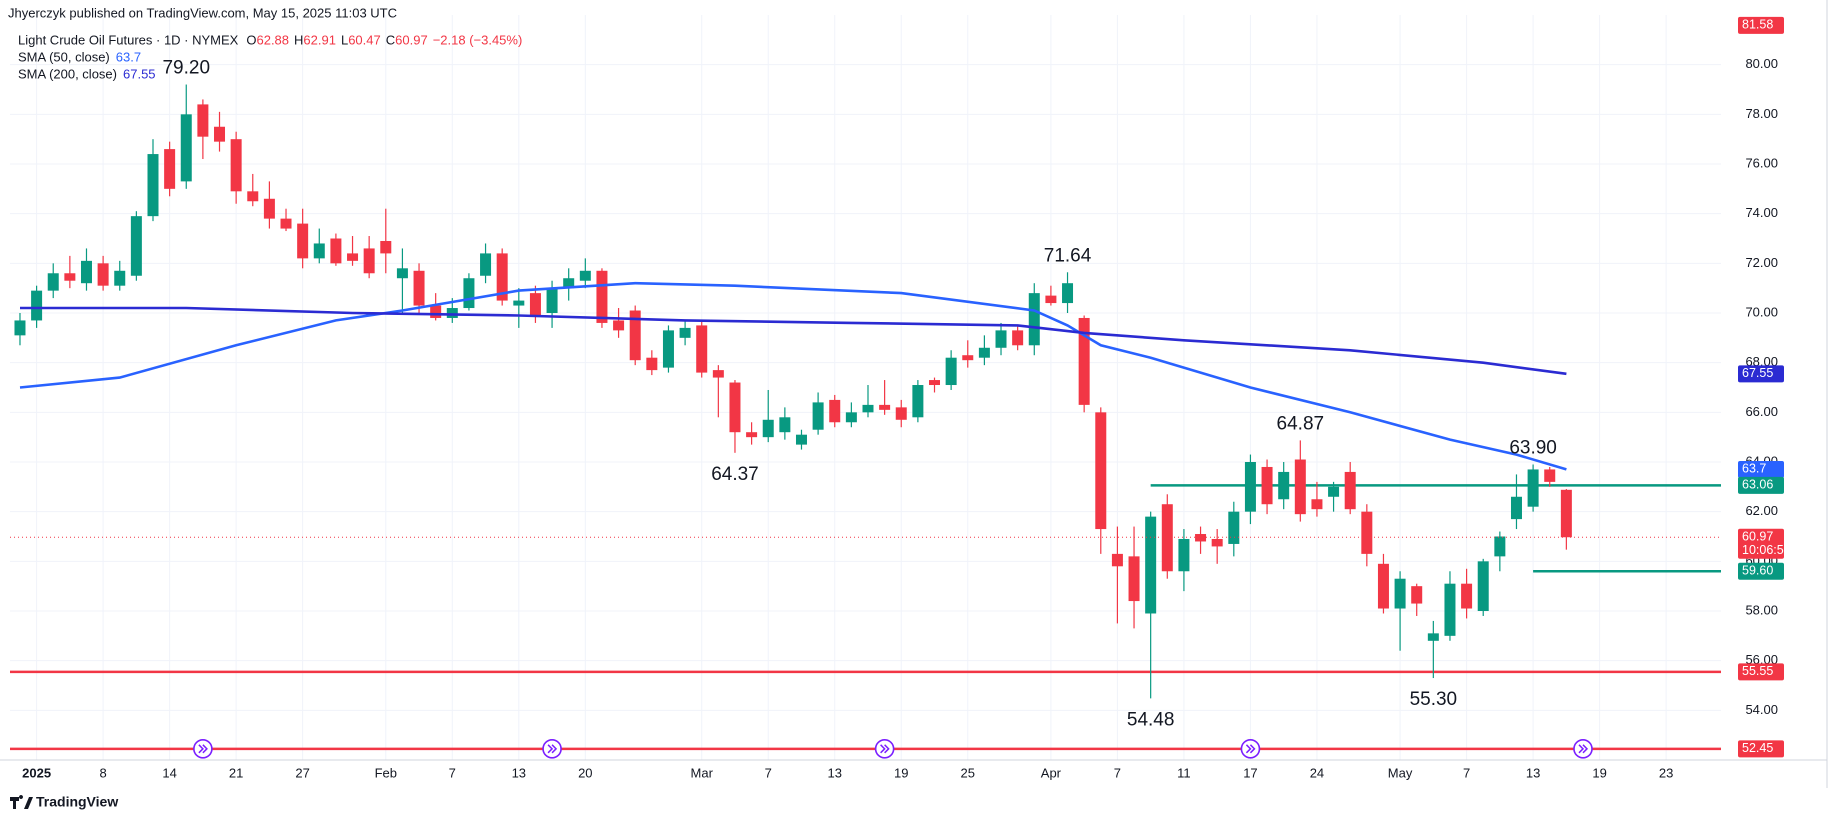  I want to click on price-annotation: 64.87, so click(1301, 423).